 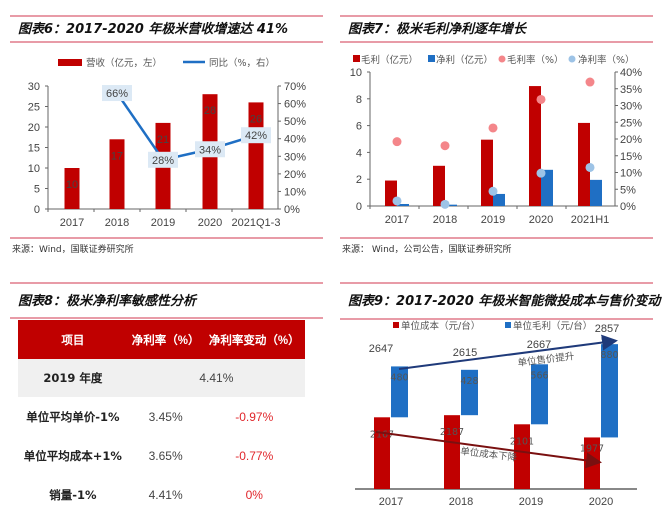 What do you see at coordinates (469, 381) in the screenshot?
I see `bar-data-label-gross-profit: 428` at bounding box center [469, 381].